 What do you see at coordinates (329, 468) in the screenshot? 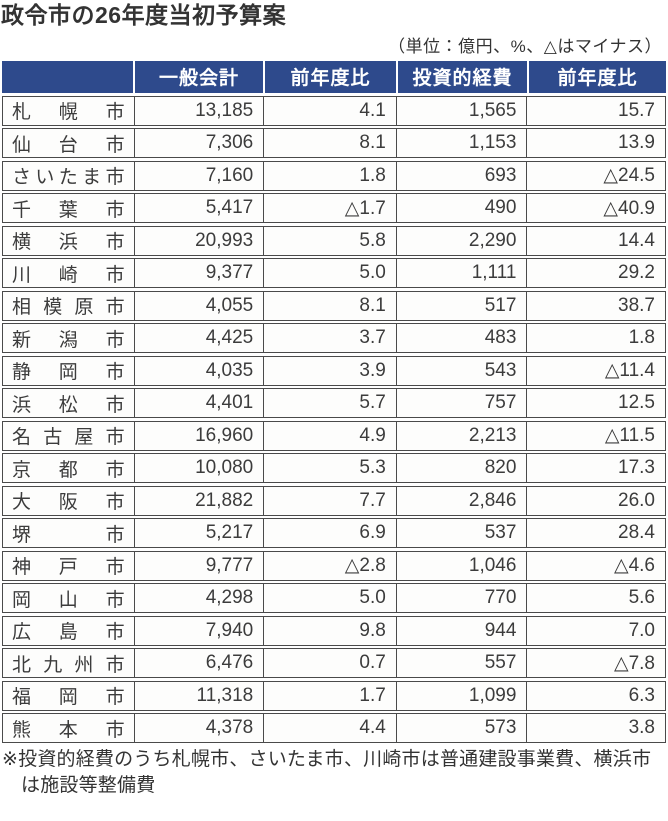
I see `value-cell: 5.3` at bounding box center [329, 468].